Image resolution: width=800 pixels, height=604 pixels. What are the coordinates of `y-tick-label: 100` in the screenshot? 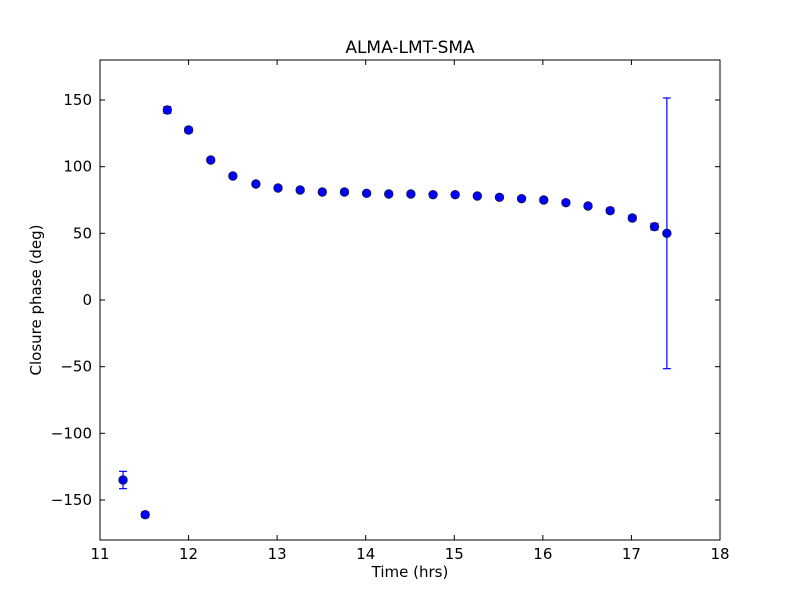 It's located at (77, 167).